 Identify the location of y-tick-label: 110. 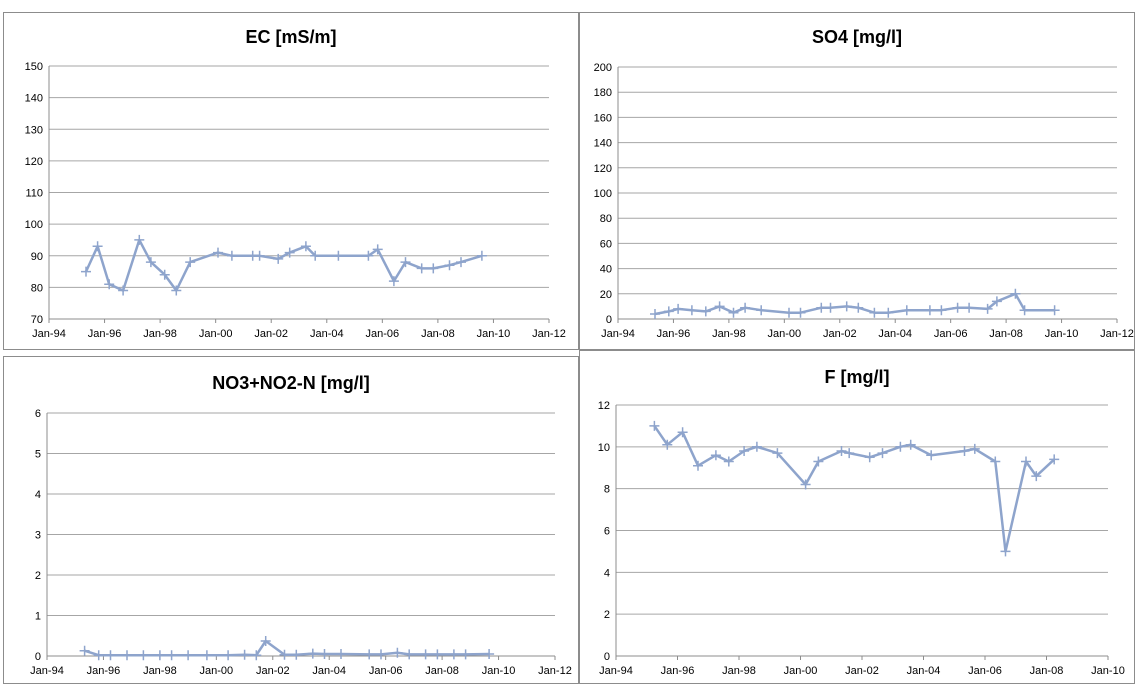
(34, 194).